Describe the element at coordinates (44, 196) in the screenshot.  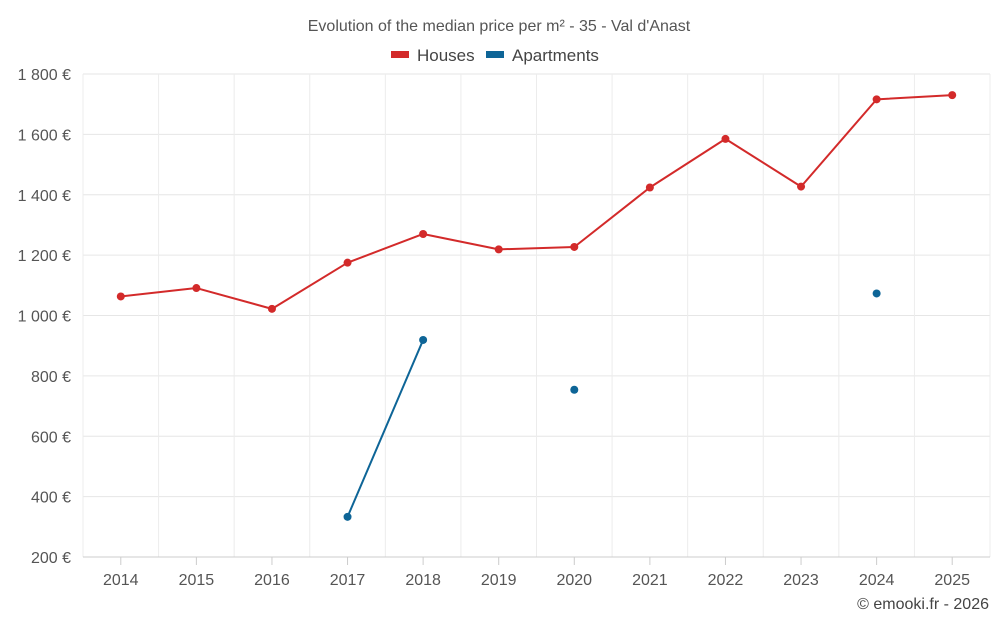
I see `y-tick-label: 1 400 €` at that location.